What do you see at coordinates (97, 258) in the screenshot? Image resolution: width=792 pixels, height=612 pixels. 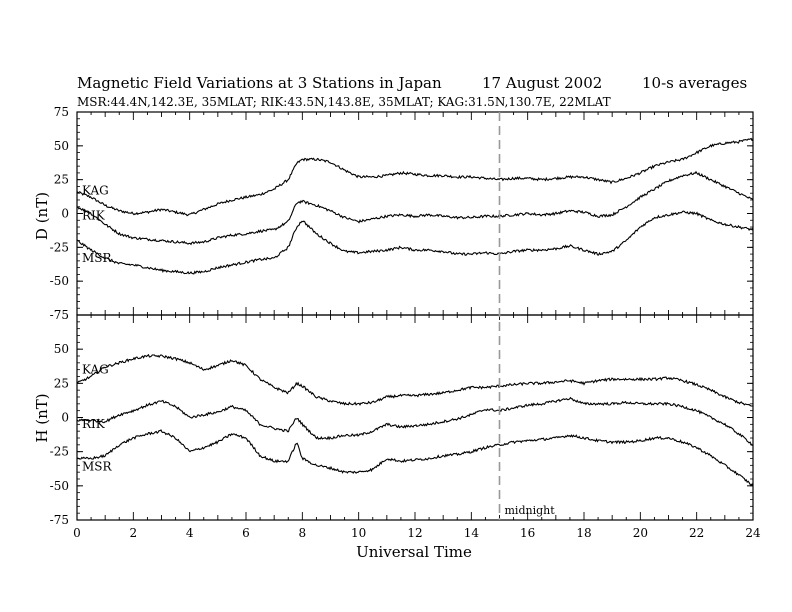 I see `d-series-label-msr: MSR` at bounding box center [97, 258].